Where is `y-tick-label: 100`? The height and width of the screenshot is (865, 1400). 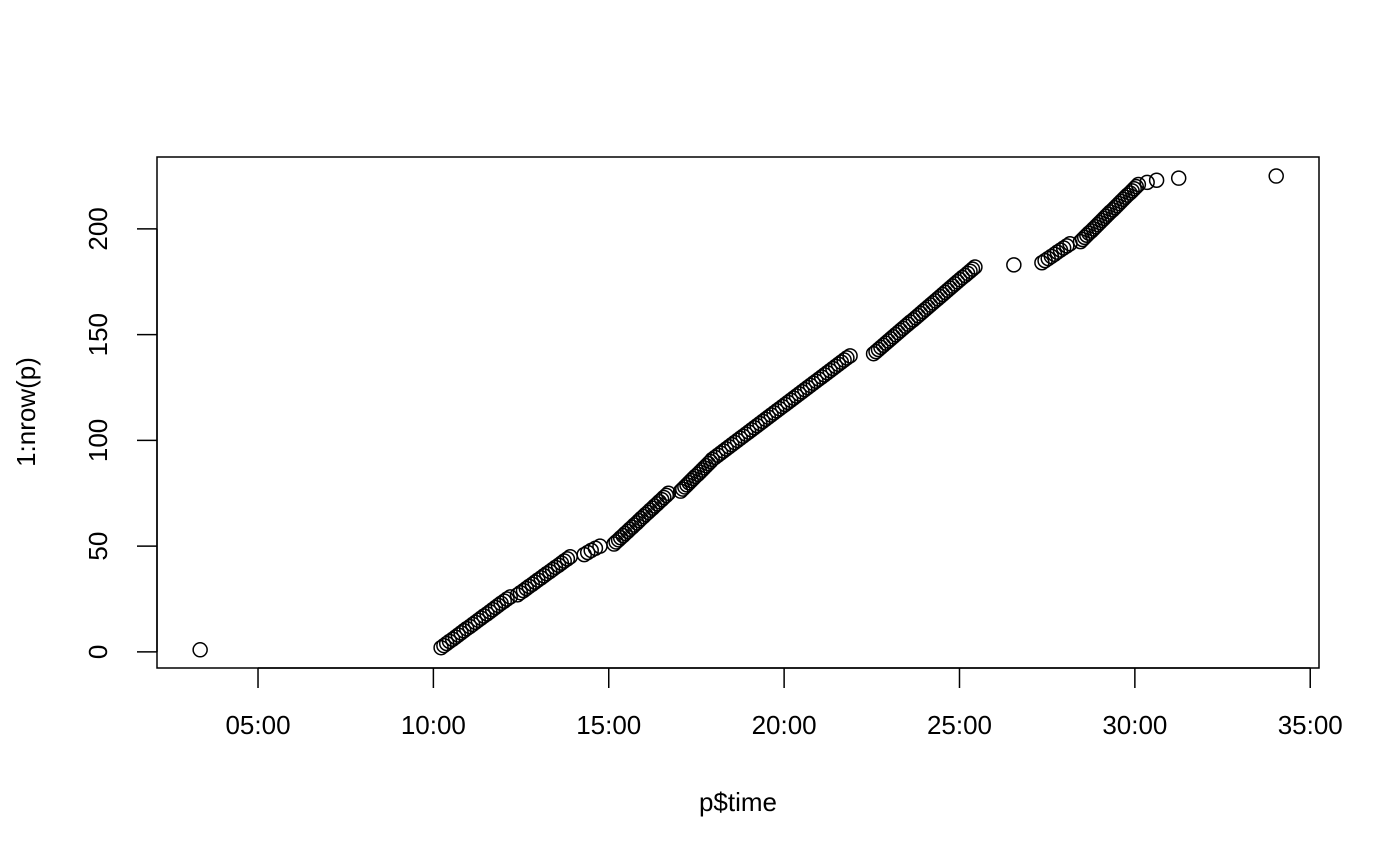 y-tick-label: 100 is located at coordinates (98, 440).